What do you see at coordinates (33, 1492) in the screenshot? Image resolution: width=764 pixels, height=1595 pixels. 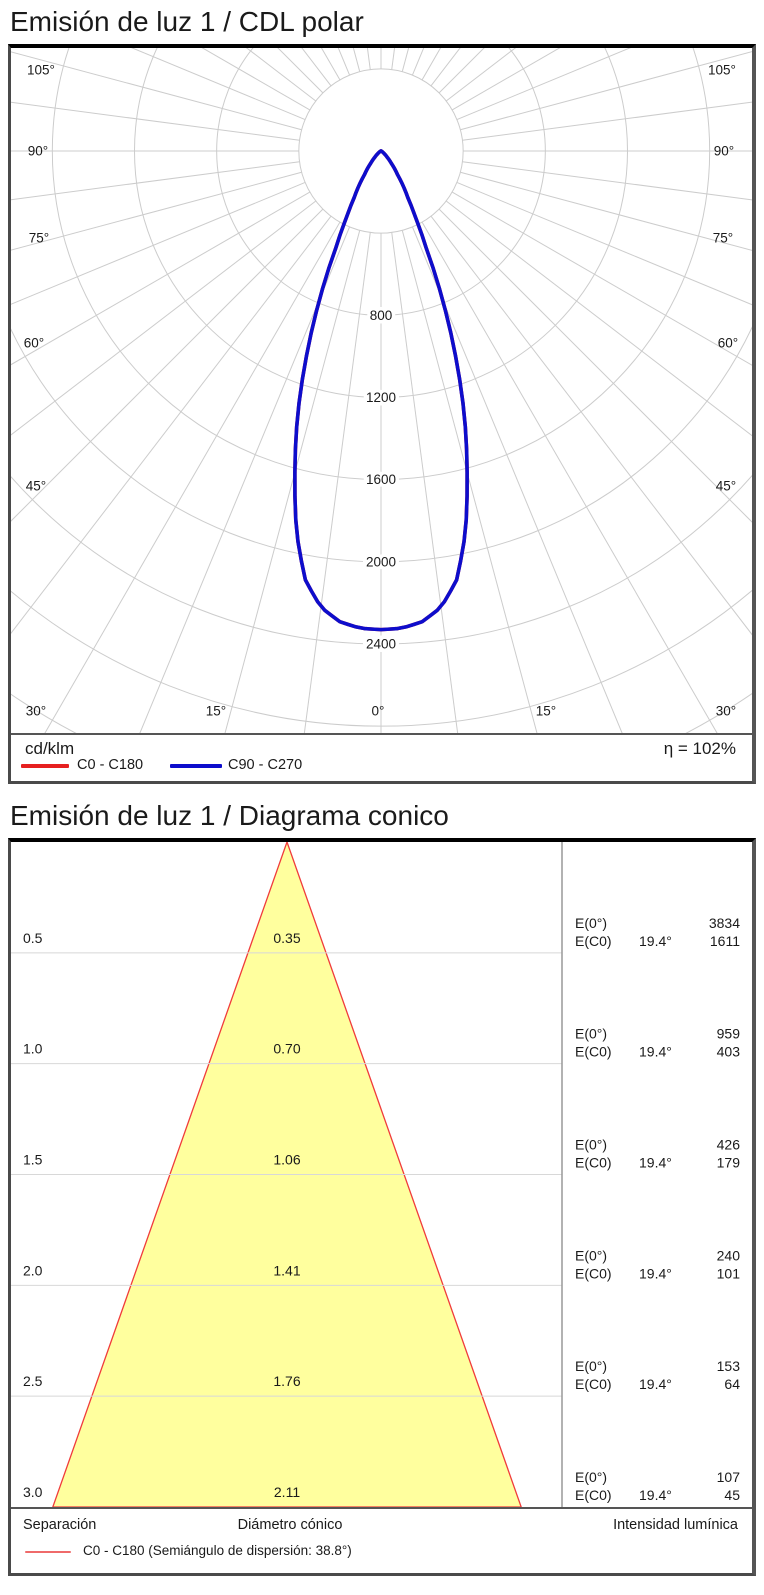 I see `separation-value: 3.0` at bounding box center [33, 1492].